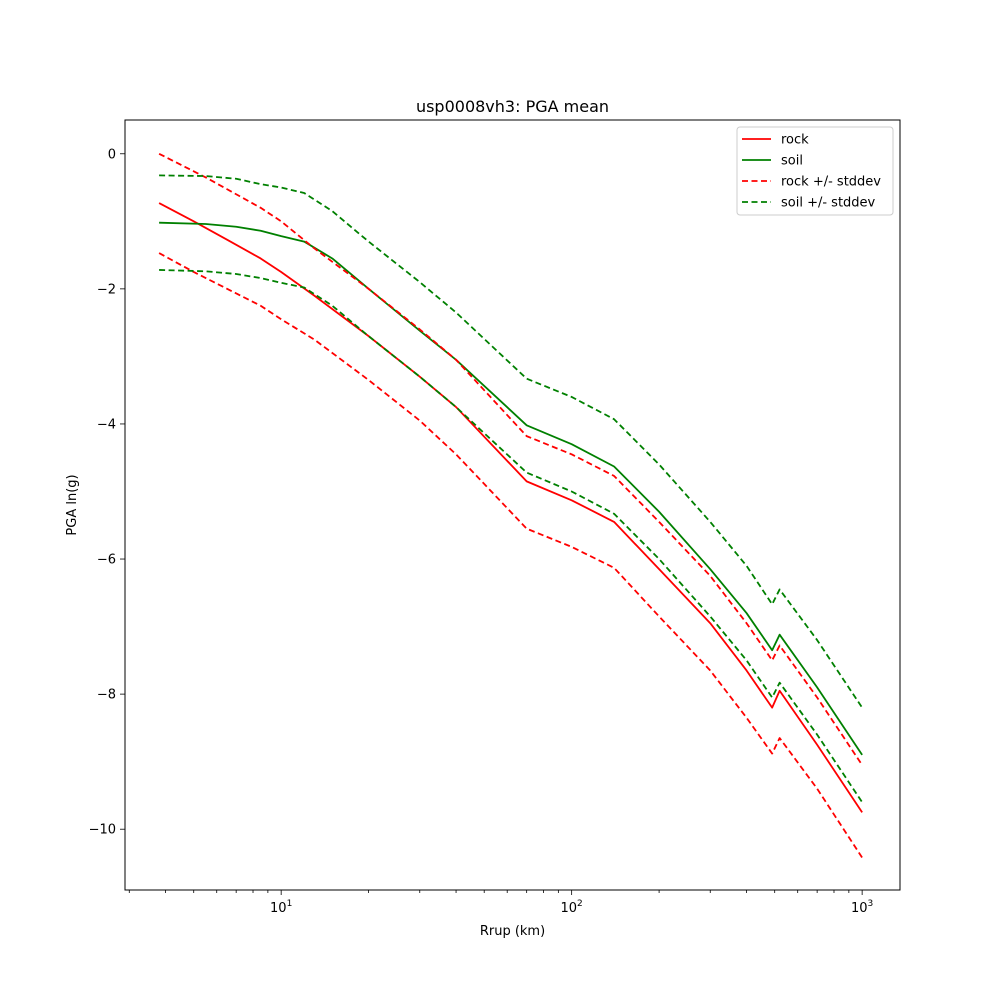  Describe the element at coordinates (512, 931) in the screenshot. I see `x-axis-label: Rrup (km)` at that location.